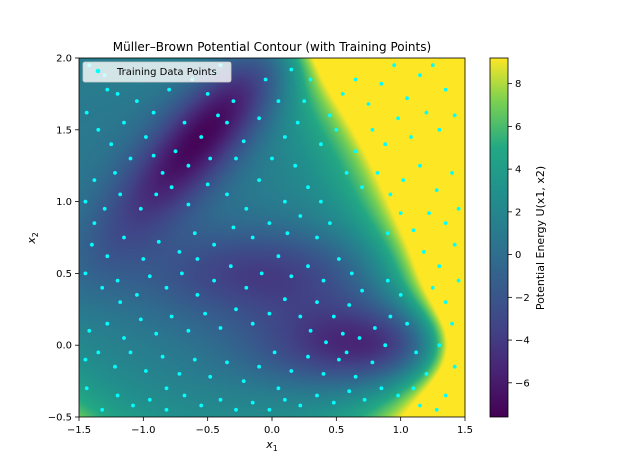  I want to click on colorbar: −6 −4 −2 0 2 4 6 8 Potential Energy U(x1, x2), so click(518, 237).